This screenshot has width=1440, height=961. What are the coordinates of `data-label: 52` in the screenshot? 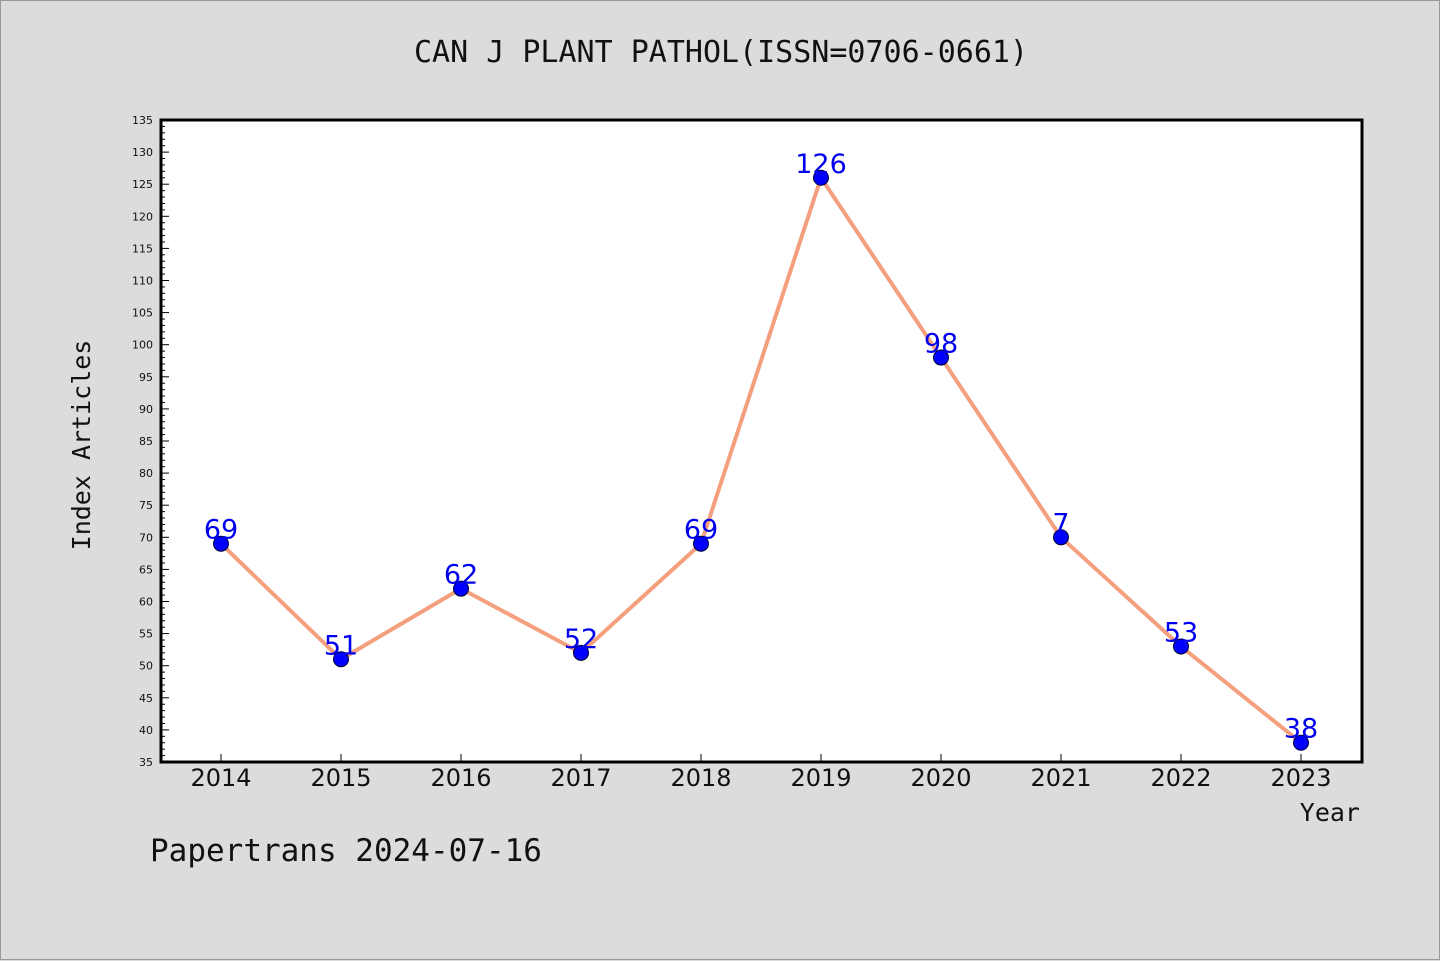 It's located at (581, 639).